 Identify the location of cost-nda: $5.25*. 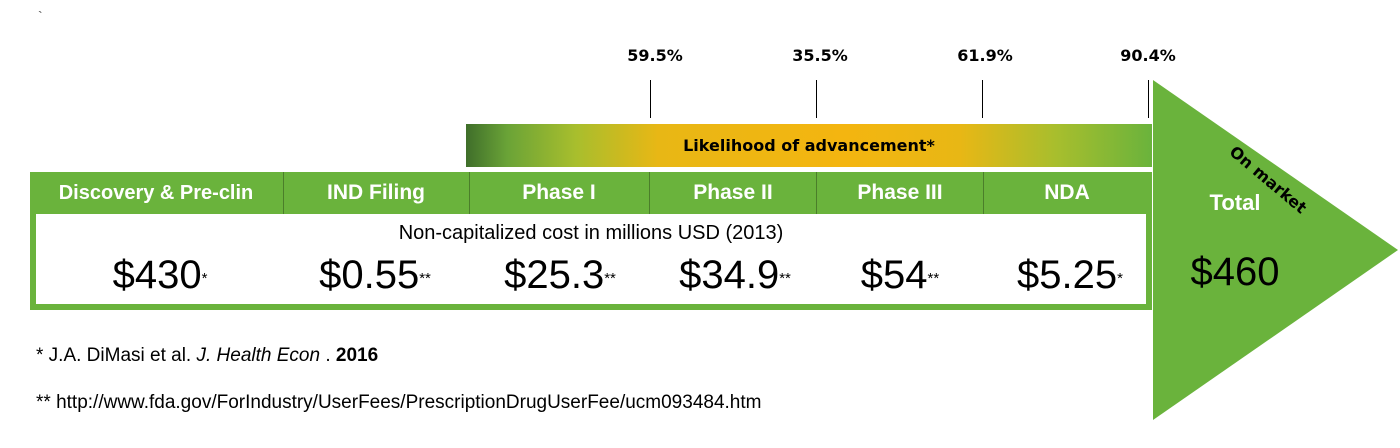
(1070, 275).